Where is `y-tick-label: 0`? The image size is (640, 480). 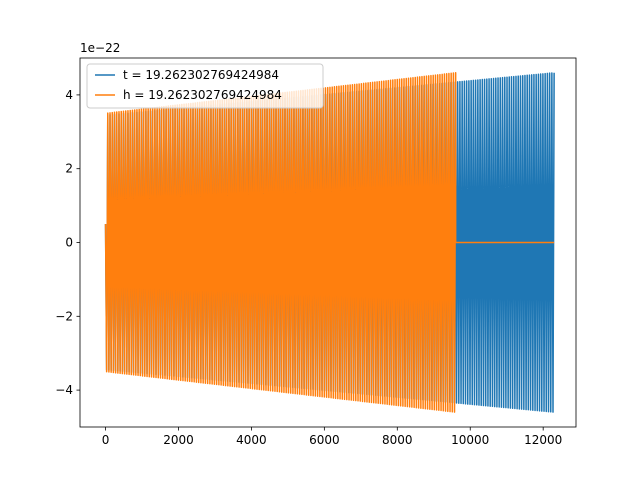 y-tick-label: 0 is located at coordinates (69, 243).